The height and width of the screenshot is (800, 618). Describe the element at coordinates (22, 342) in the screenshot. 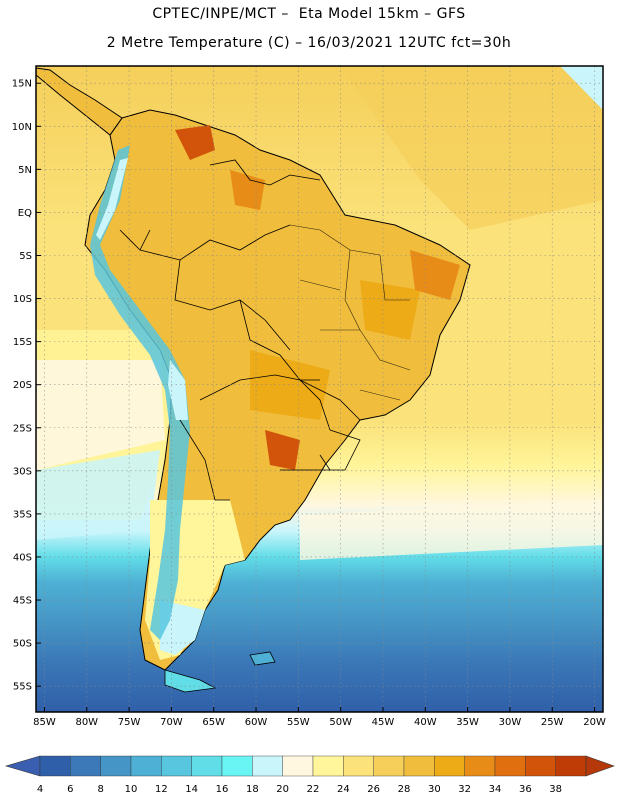

I see `lat-tick-label: 15S` at that location.